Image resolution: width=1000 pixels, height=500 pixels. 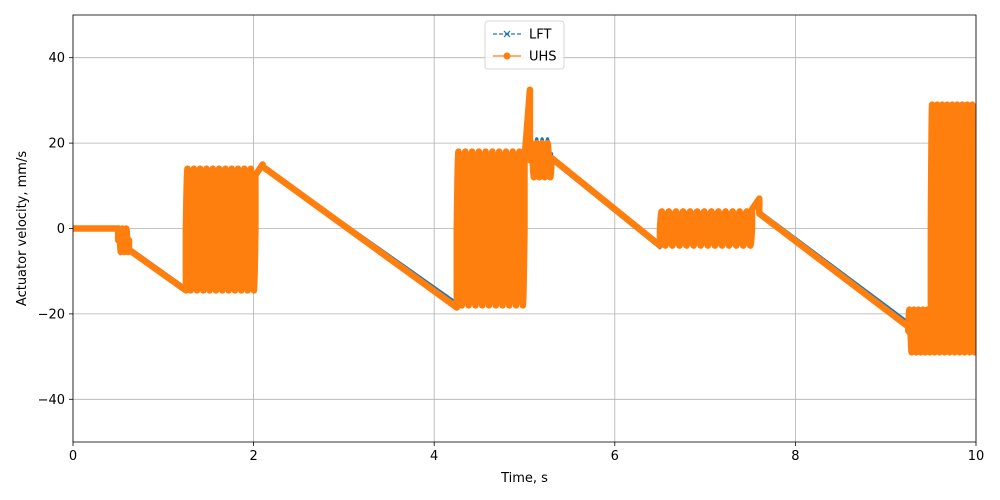 What do you see at coordinates (507, 56) in the screenshot?
I see `legend-uhs-marker` at bounding box center [507, 56].